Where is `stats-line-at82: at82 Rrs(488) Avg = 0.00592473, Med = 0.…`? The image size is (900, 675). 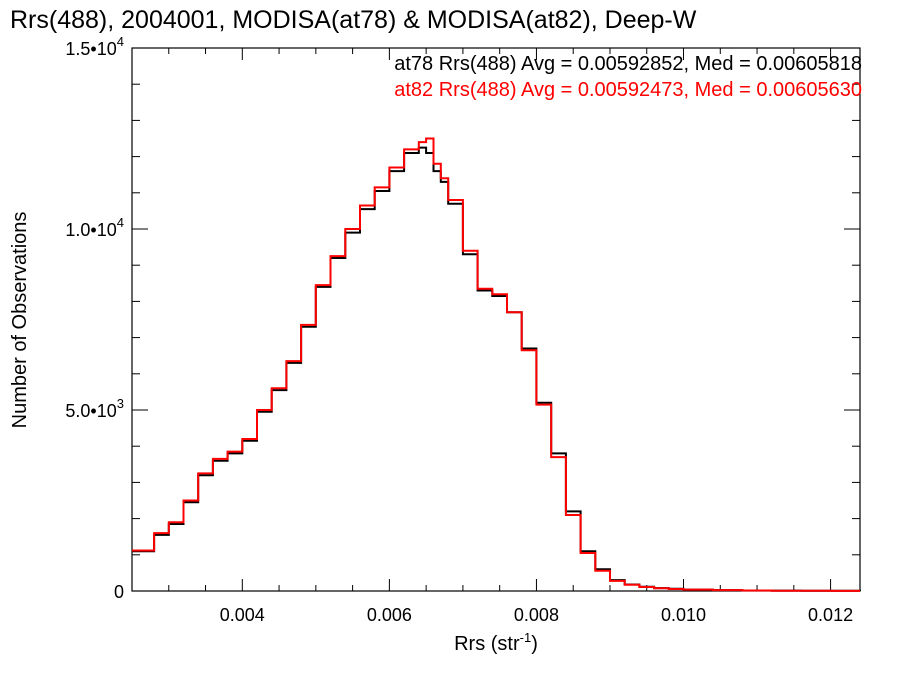
stats-line-at82: at82 Rrs(488) Avg = 0.00592473, Med = 0.… is located at coordinates (628, 90).